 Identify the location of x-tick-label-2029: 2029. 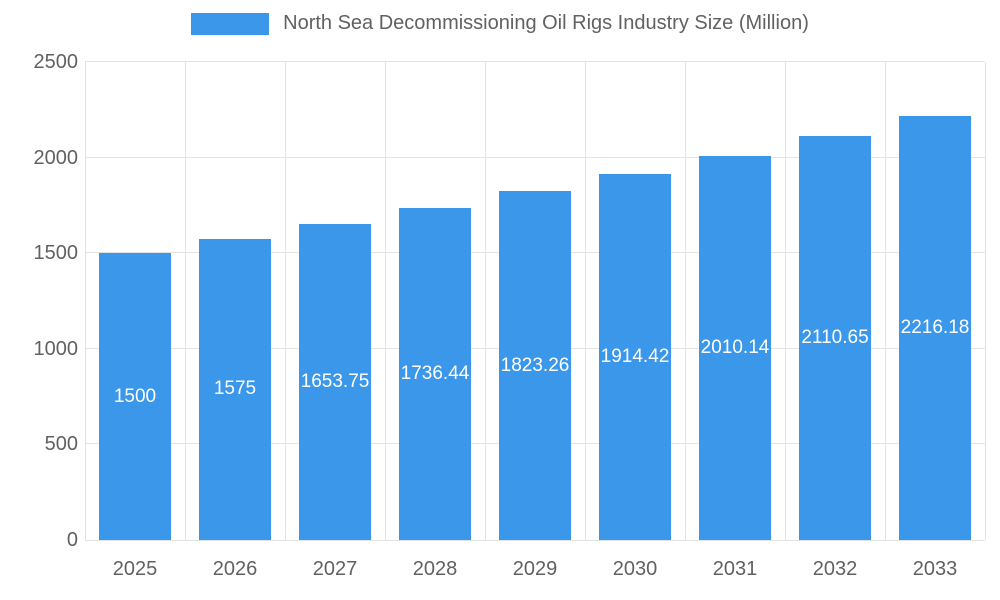
(535, 569).